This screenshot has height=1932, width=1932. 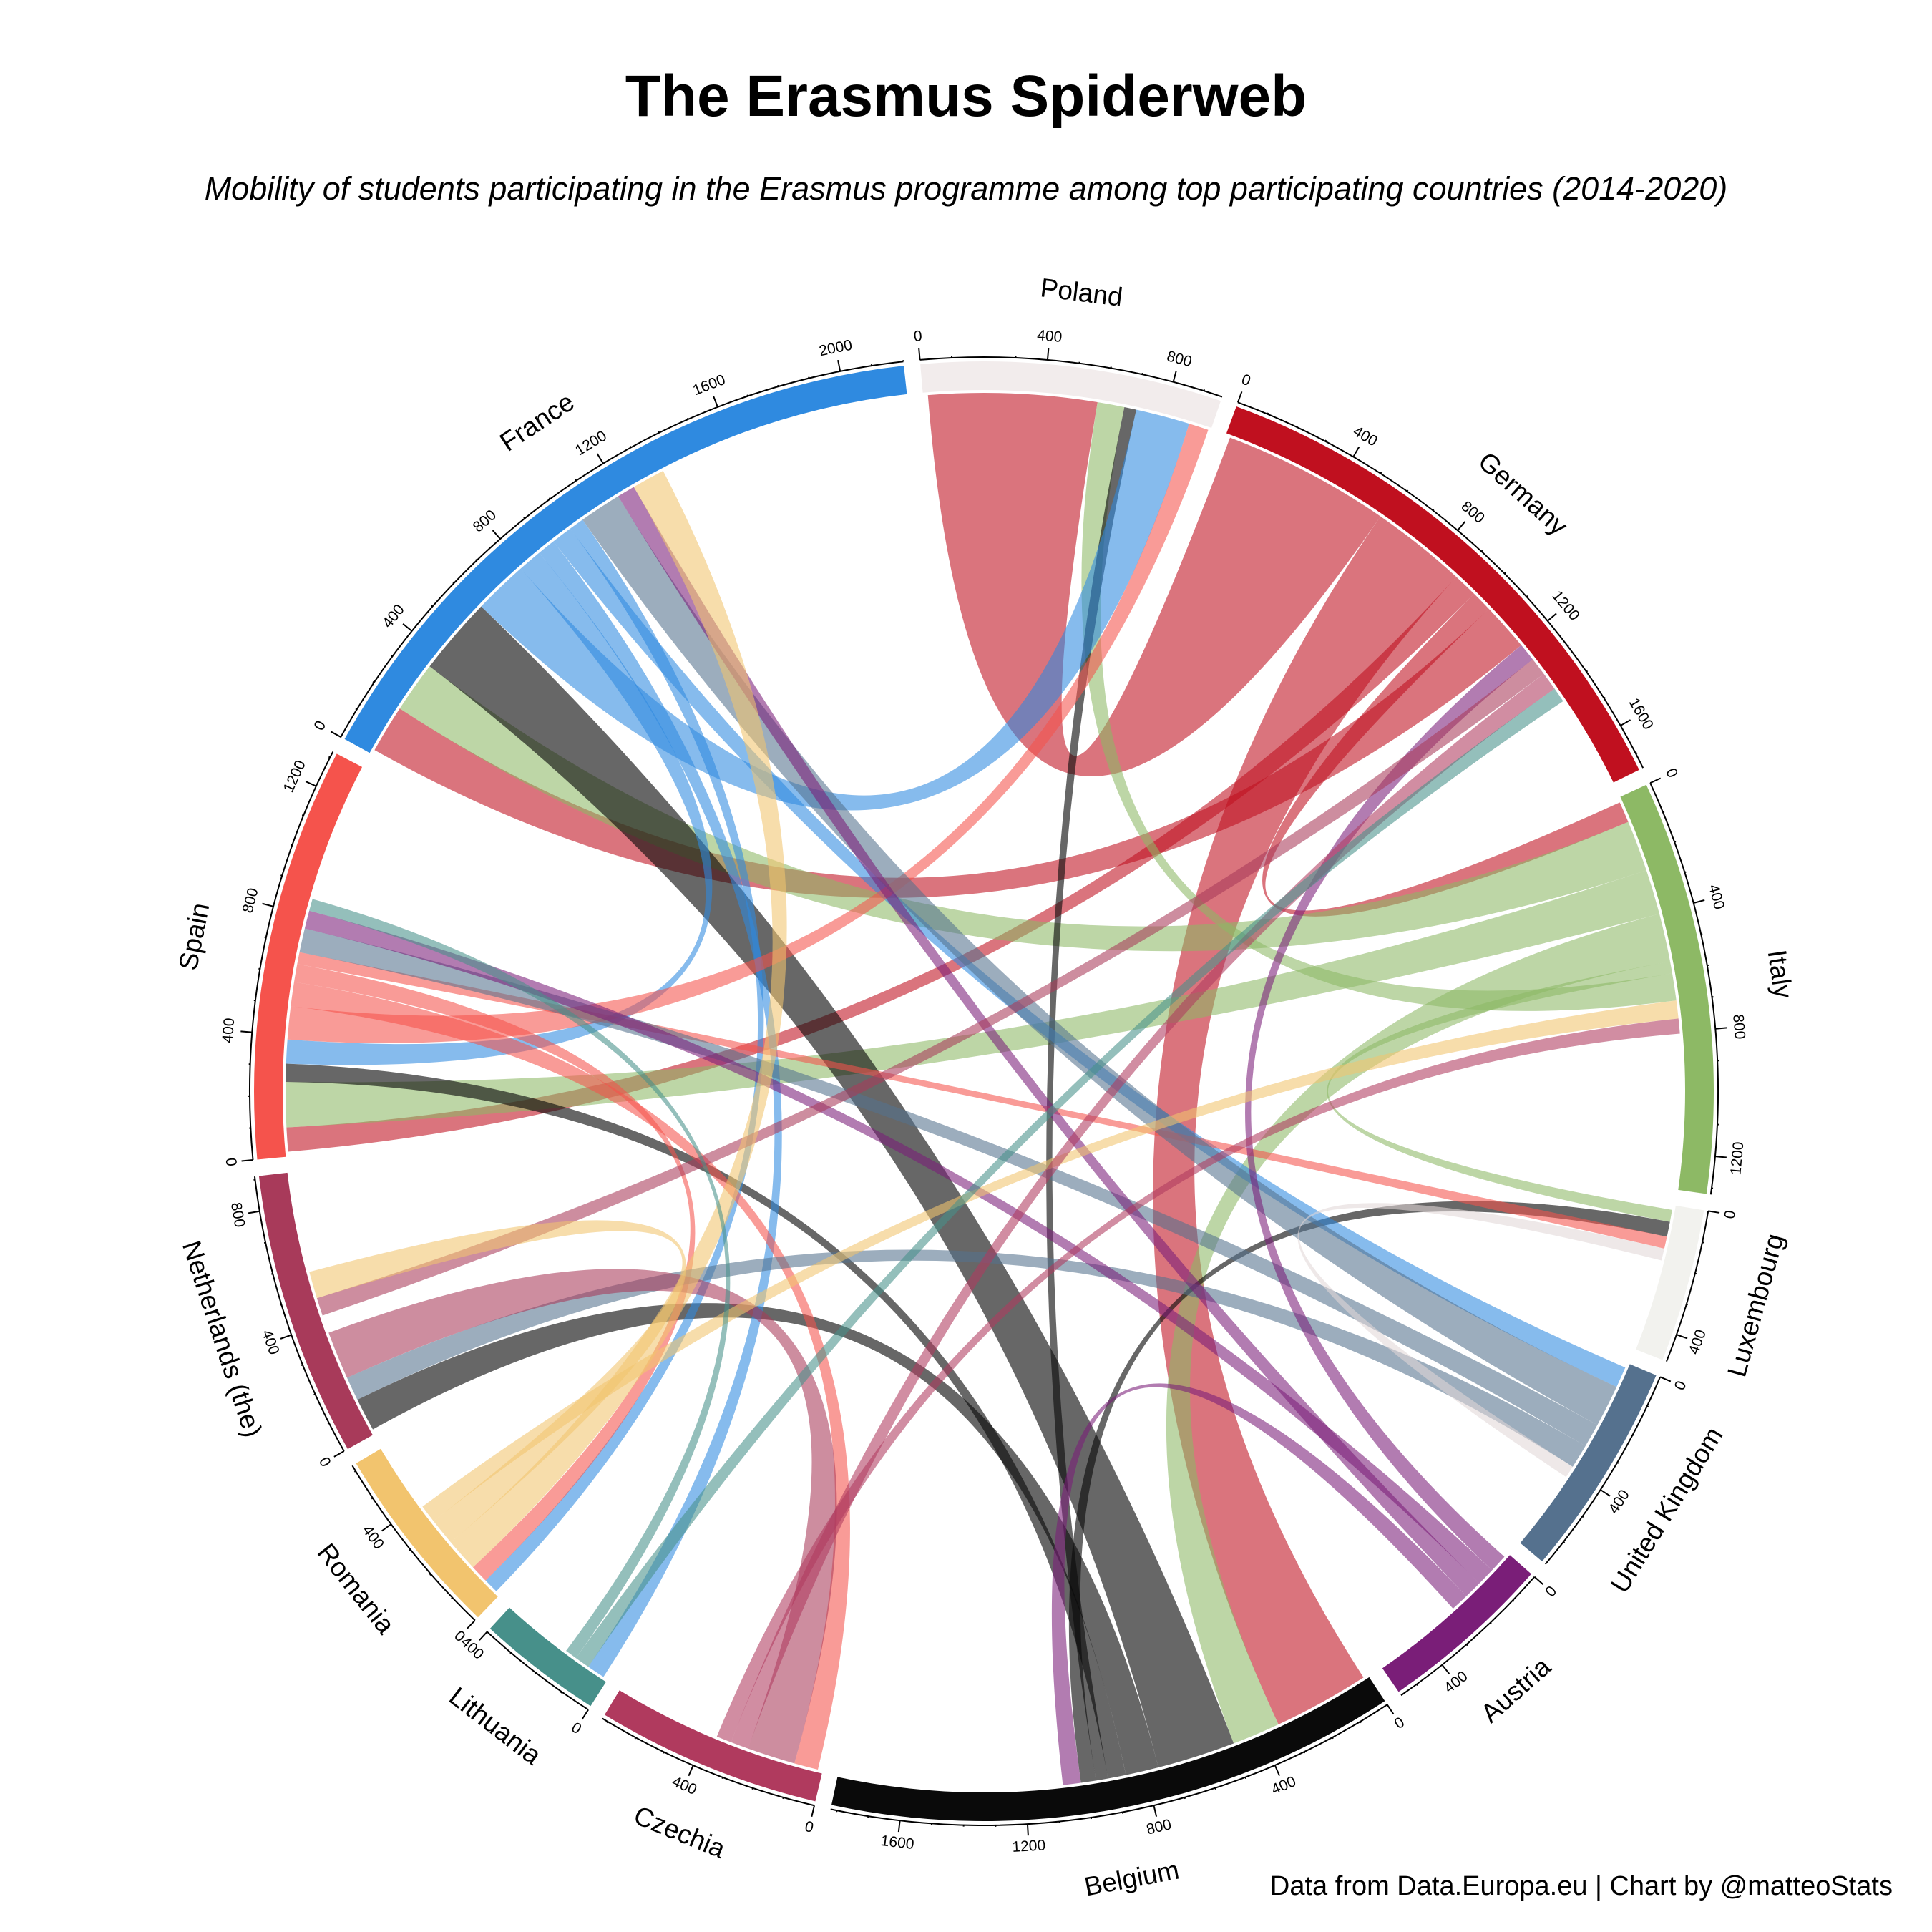 I want to click on group-label-netherlands-the-: Netherlands (the), so click(x=222, y=1339).